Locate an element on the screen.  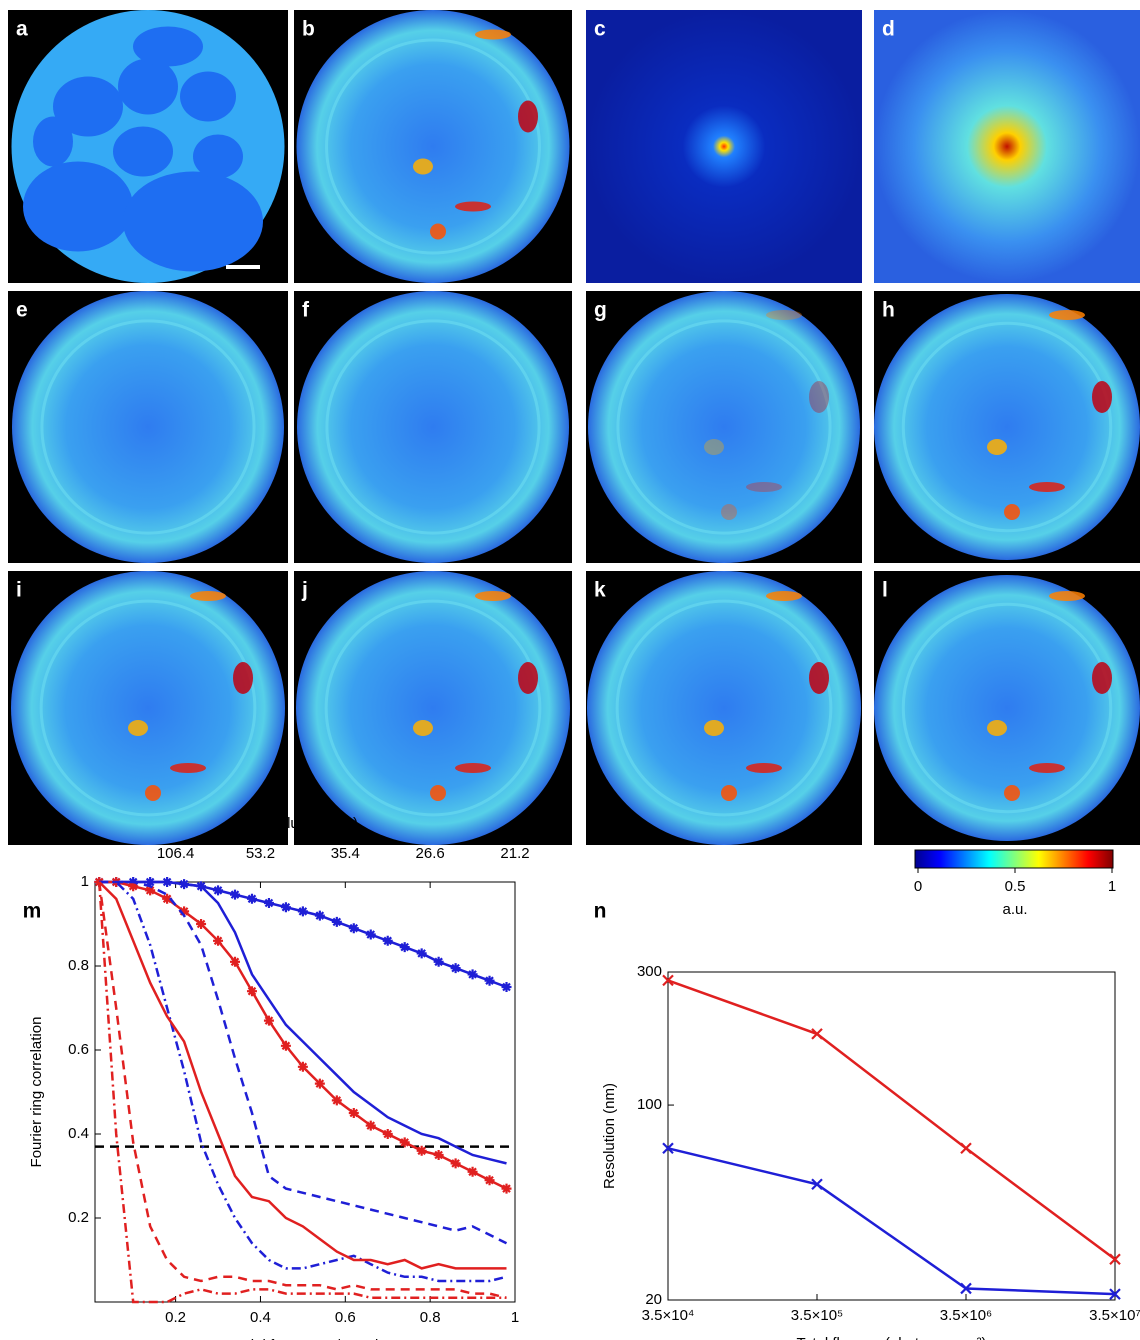
panel-label: n is located at coordinates (600, 911).